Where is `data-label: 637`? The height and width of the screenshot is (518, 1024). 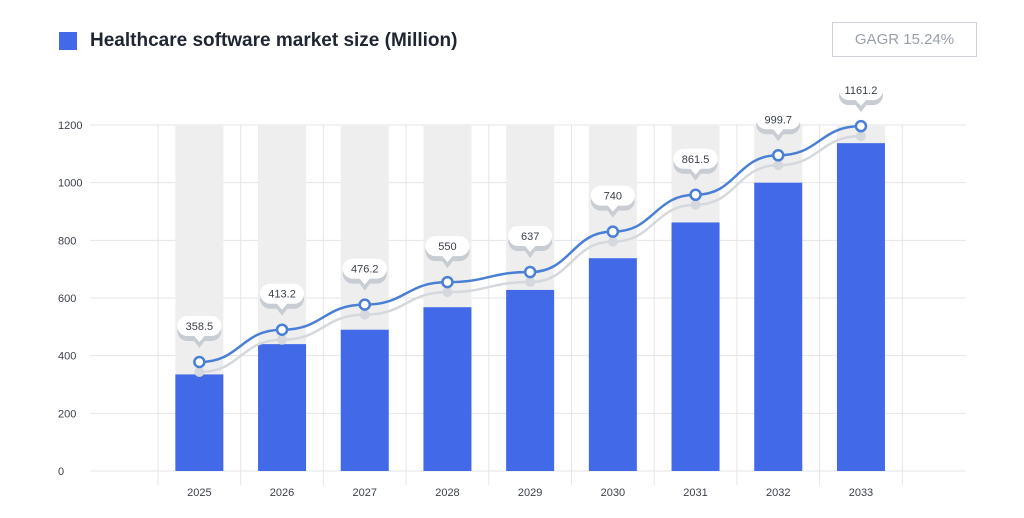 data-label: 637 is located at coordinates (530, 237).